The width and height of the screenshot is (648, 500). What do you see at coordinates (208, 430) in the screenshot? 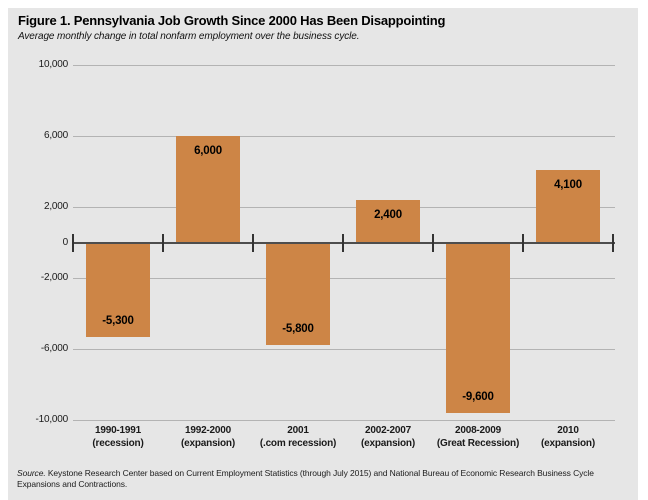
I see `category-period: 1992-2000` at bounding box center [208, 430].